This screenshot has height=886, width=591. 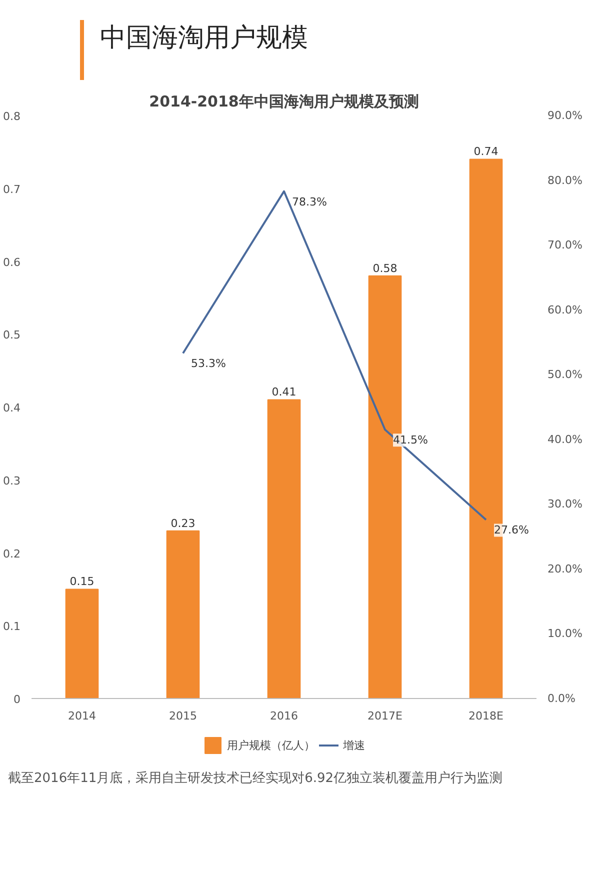 I want to click on y-tick-label: 0.1, so click(x=12, y=627).